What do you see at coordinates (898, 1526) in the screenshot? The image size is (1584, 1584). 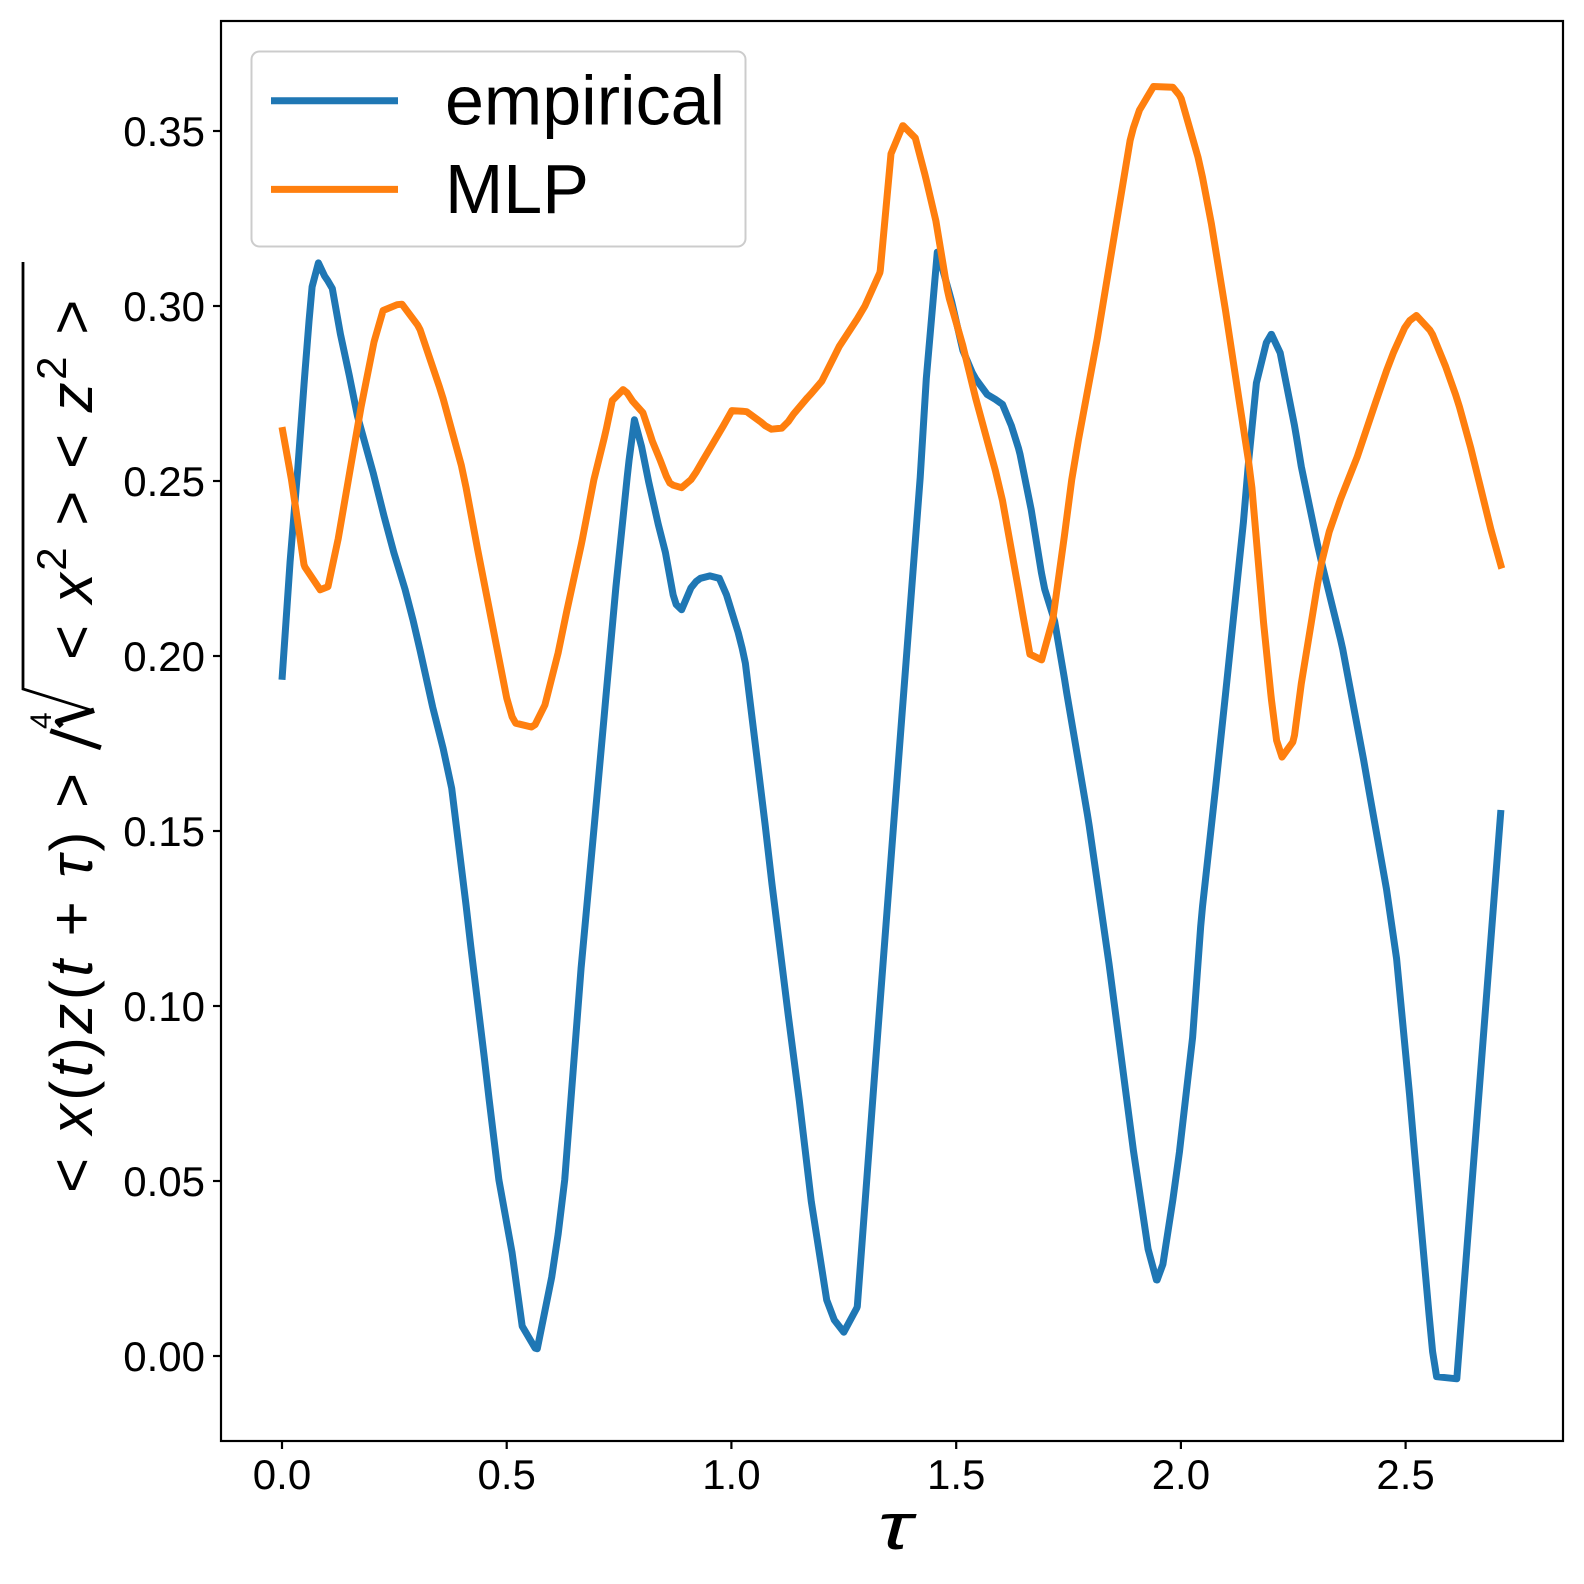 I see `svg-text: τ` at bounding box center [898, 1526].